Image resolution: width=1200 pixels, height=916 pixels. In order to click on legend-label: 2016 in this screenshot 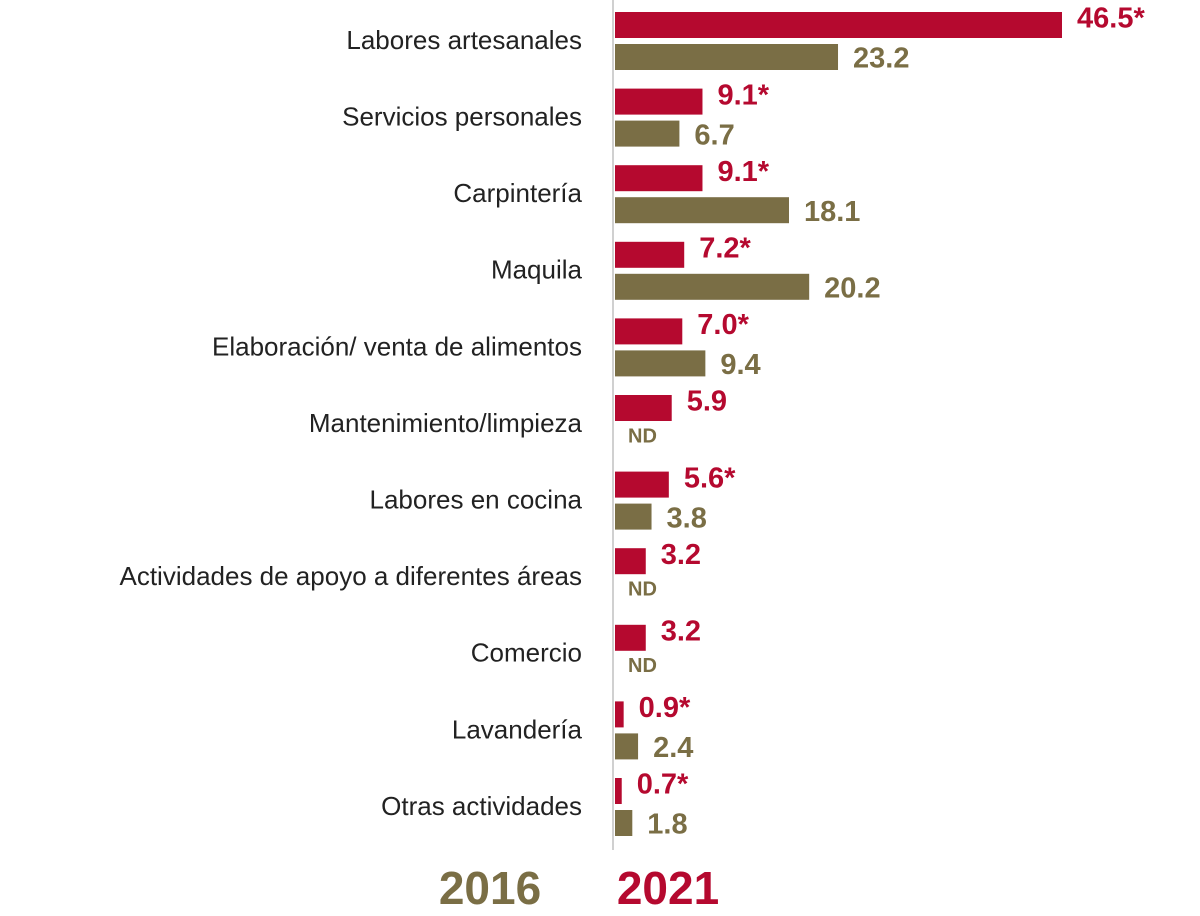, I will do `click(490, 888)`.